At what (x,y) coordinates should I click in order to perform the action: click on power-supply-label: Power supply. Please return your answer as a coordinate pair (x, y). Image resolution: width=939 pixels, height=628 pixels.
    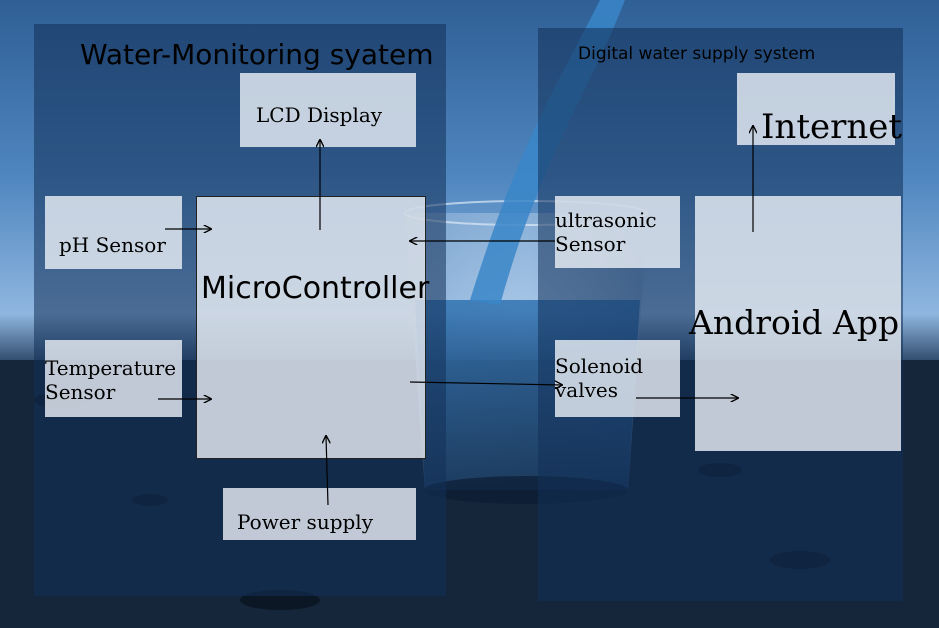
    Looking at the image, I should click on (305, 522).